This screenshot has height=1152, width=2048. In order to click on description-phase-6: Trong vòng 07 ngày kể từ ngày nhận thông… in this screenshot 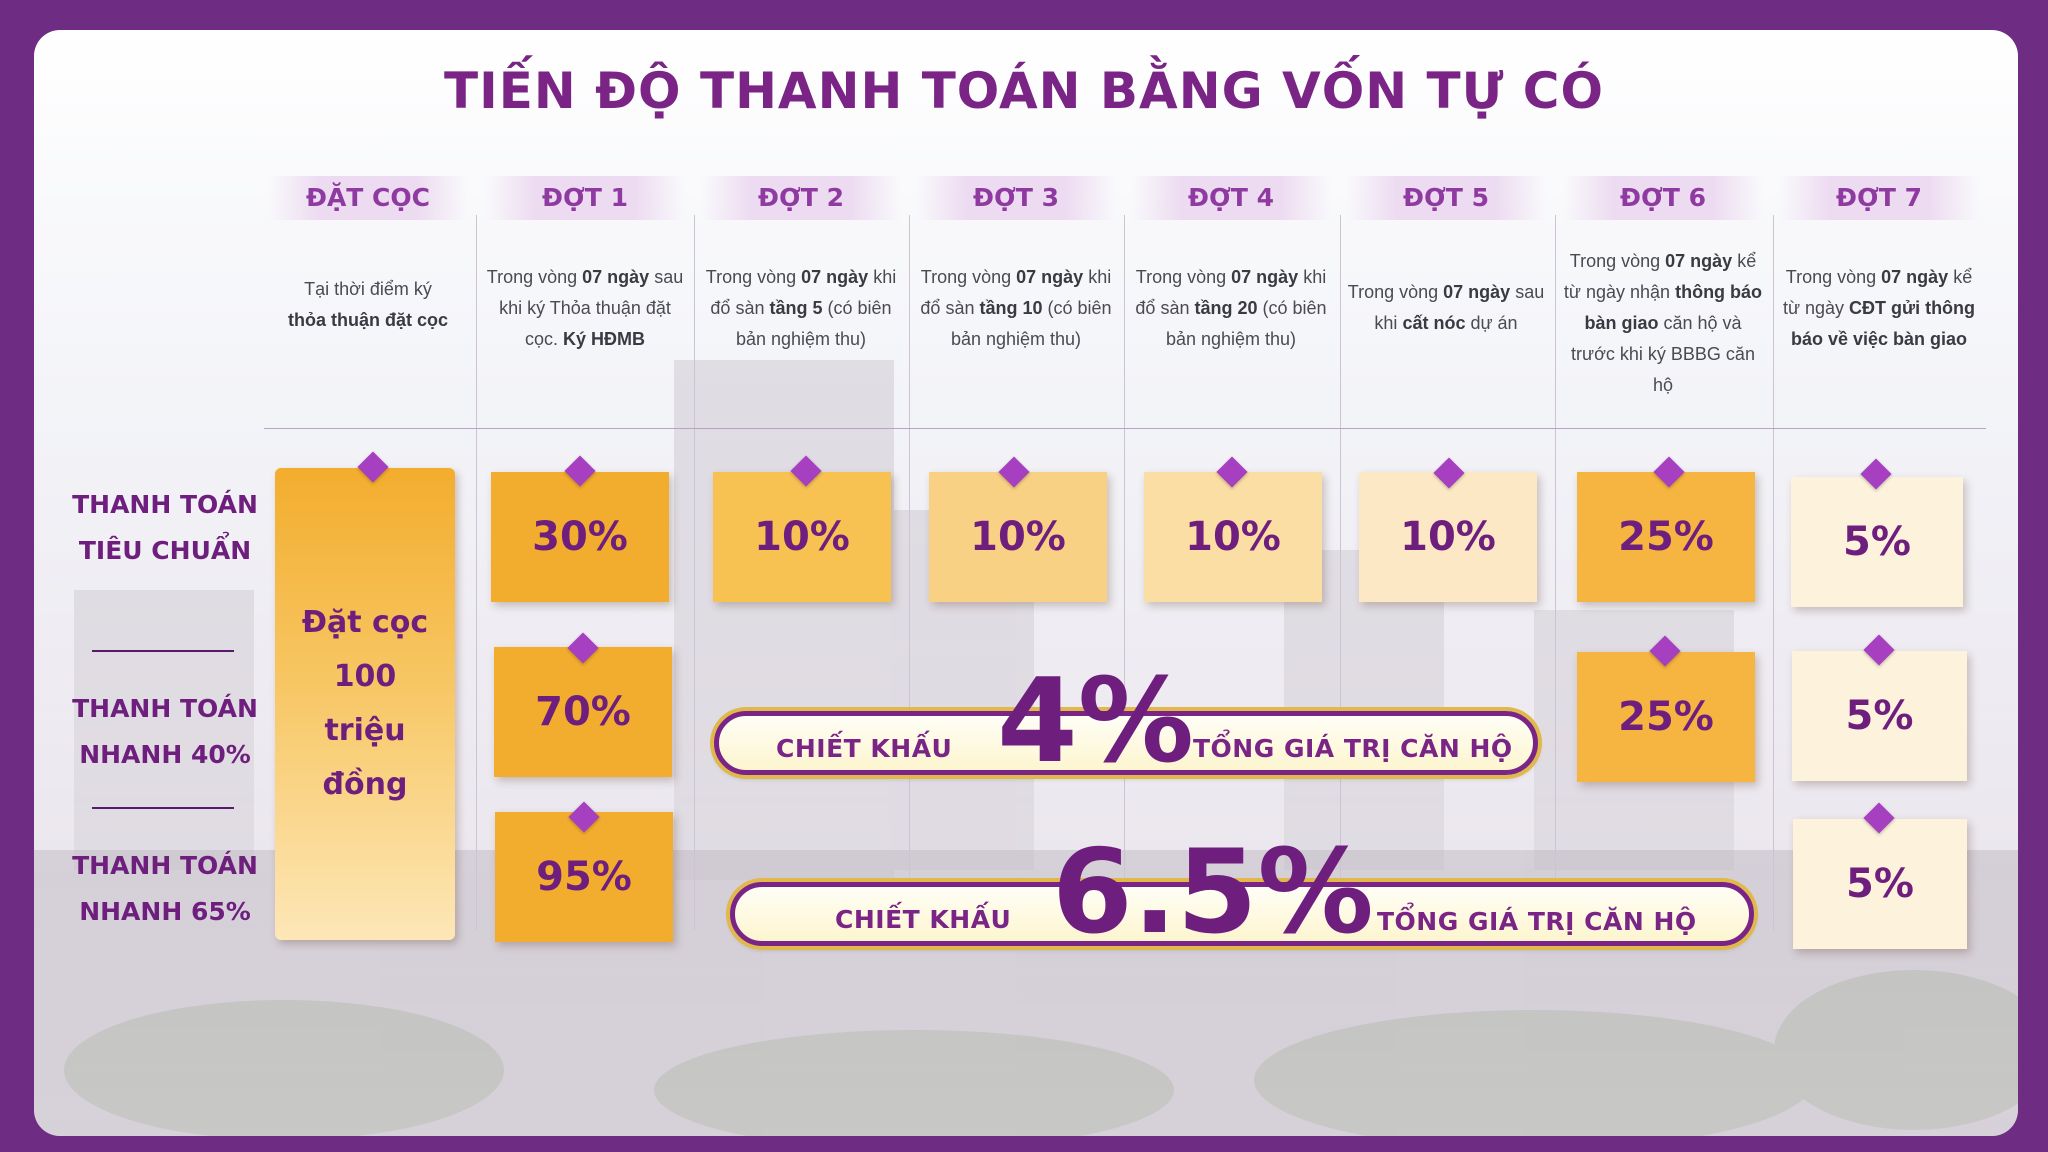, I will do `click(1663, 323)`.